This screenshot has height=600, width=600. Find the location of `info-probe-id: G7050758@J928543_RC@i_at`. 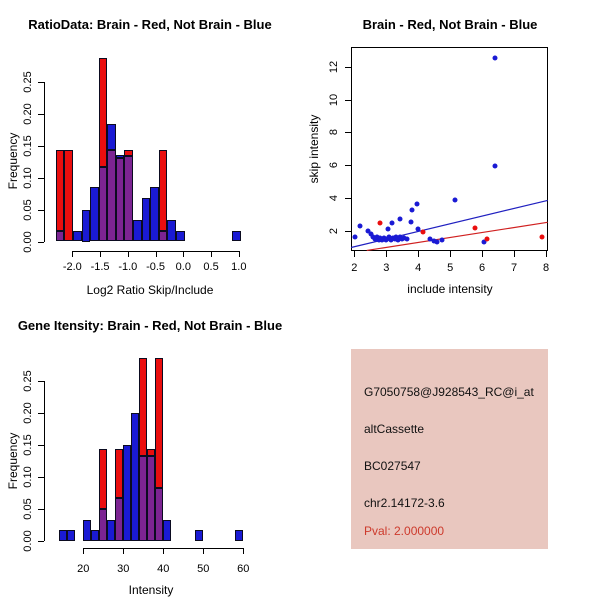

info-probe-id: G7050758@J928543_RC@i_at is located at coordinates (449, 392).